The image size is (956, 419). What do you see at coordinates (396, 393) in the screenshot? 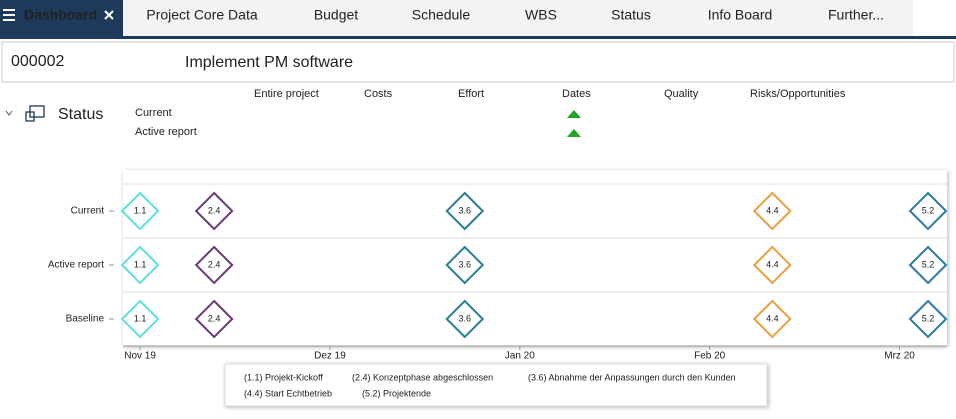
I see `legend-item: (5.2) Projektende` at bounding box center [396, 393].